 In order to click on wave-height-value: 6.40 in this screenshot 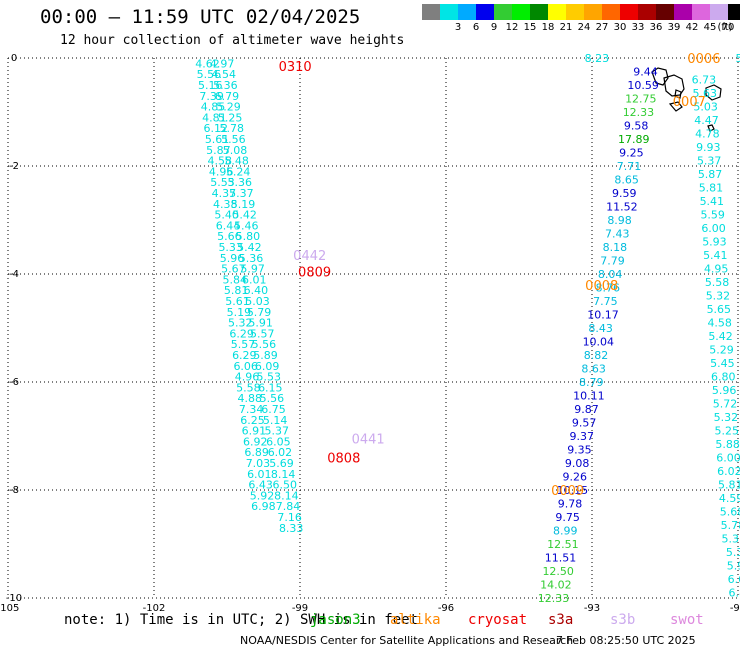, I will do `click(256, 290)`.